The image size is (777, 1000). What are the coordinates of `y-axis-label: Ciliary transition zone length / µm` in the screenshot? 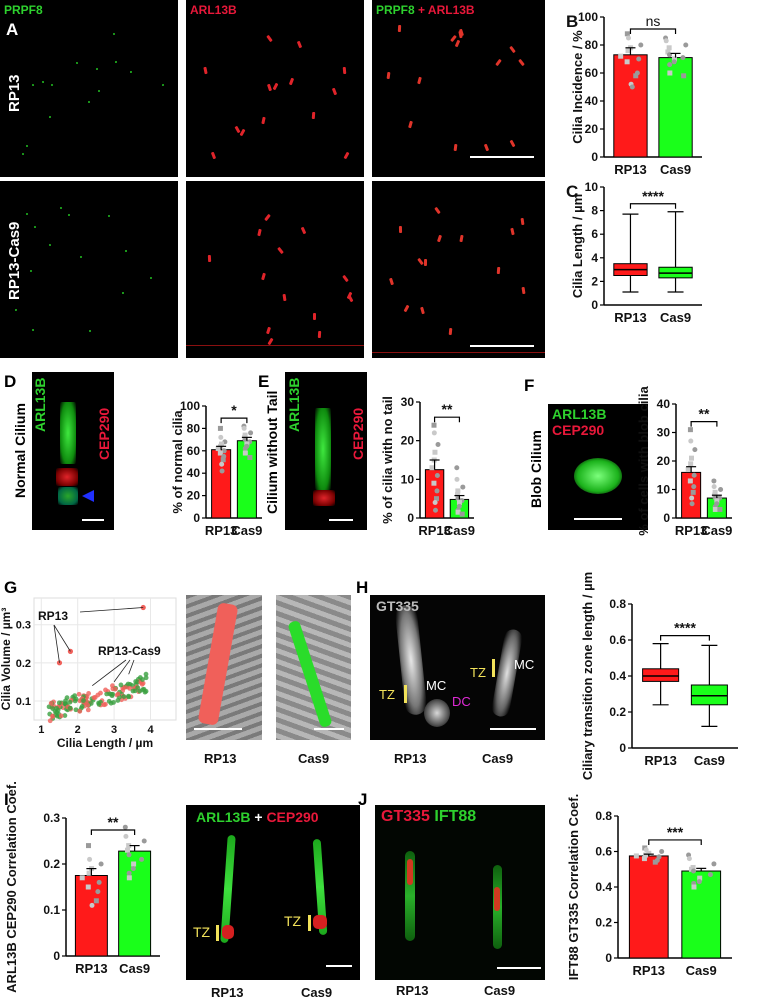 It's located at (587, 676).